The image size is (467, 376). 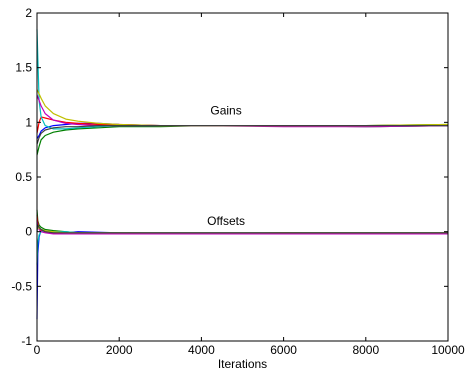 I want to click on gains-annotation: Gains, so click(x=225, y=111).